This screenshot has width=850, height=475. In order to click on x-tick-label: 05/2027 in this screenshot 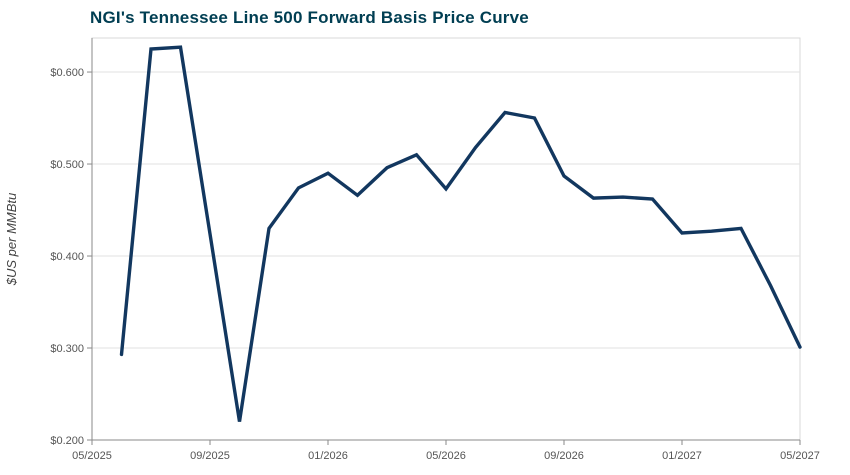, I will do `click(800, 456)`.